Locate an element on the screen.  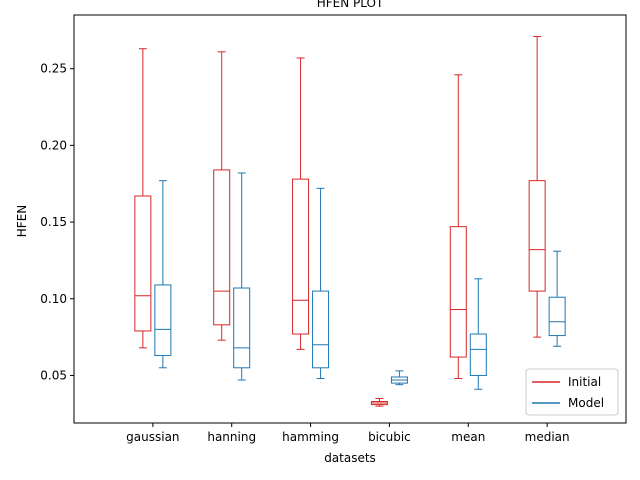
x-tick-label: gaussian is located at coordinates (152, 437).